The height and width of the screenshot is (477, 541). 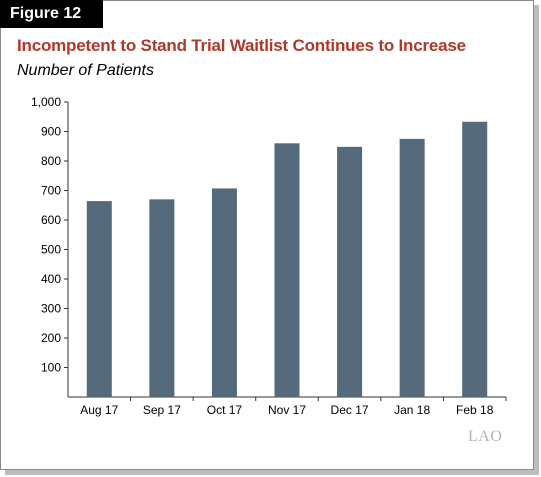 What do you see at coordinates (350, 410) in the screenshot?
I see `x-tick-label: Dec 17` at bounding box center [350, 410].